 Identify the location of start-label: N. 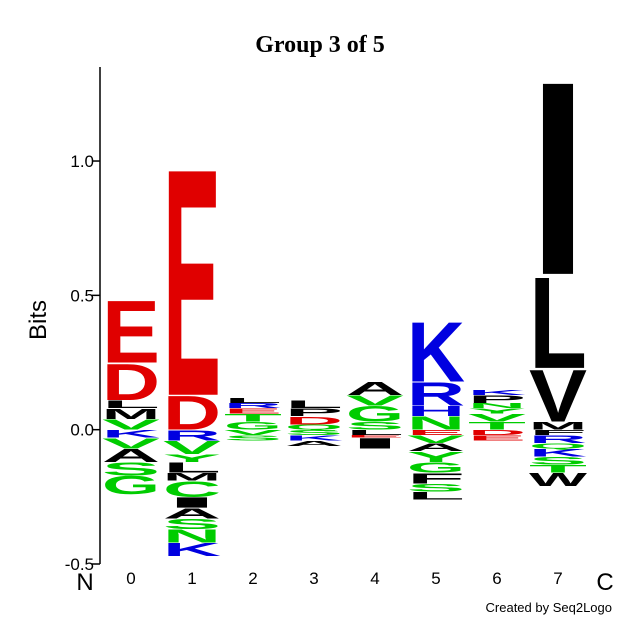
(84, 582).